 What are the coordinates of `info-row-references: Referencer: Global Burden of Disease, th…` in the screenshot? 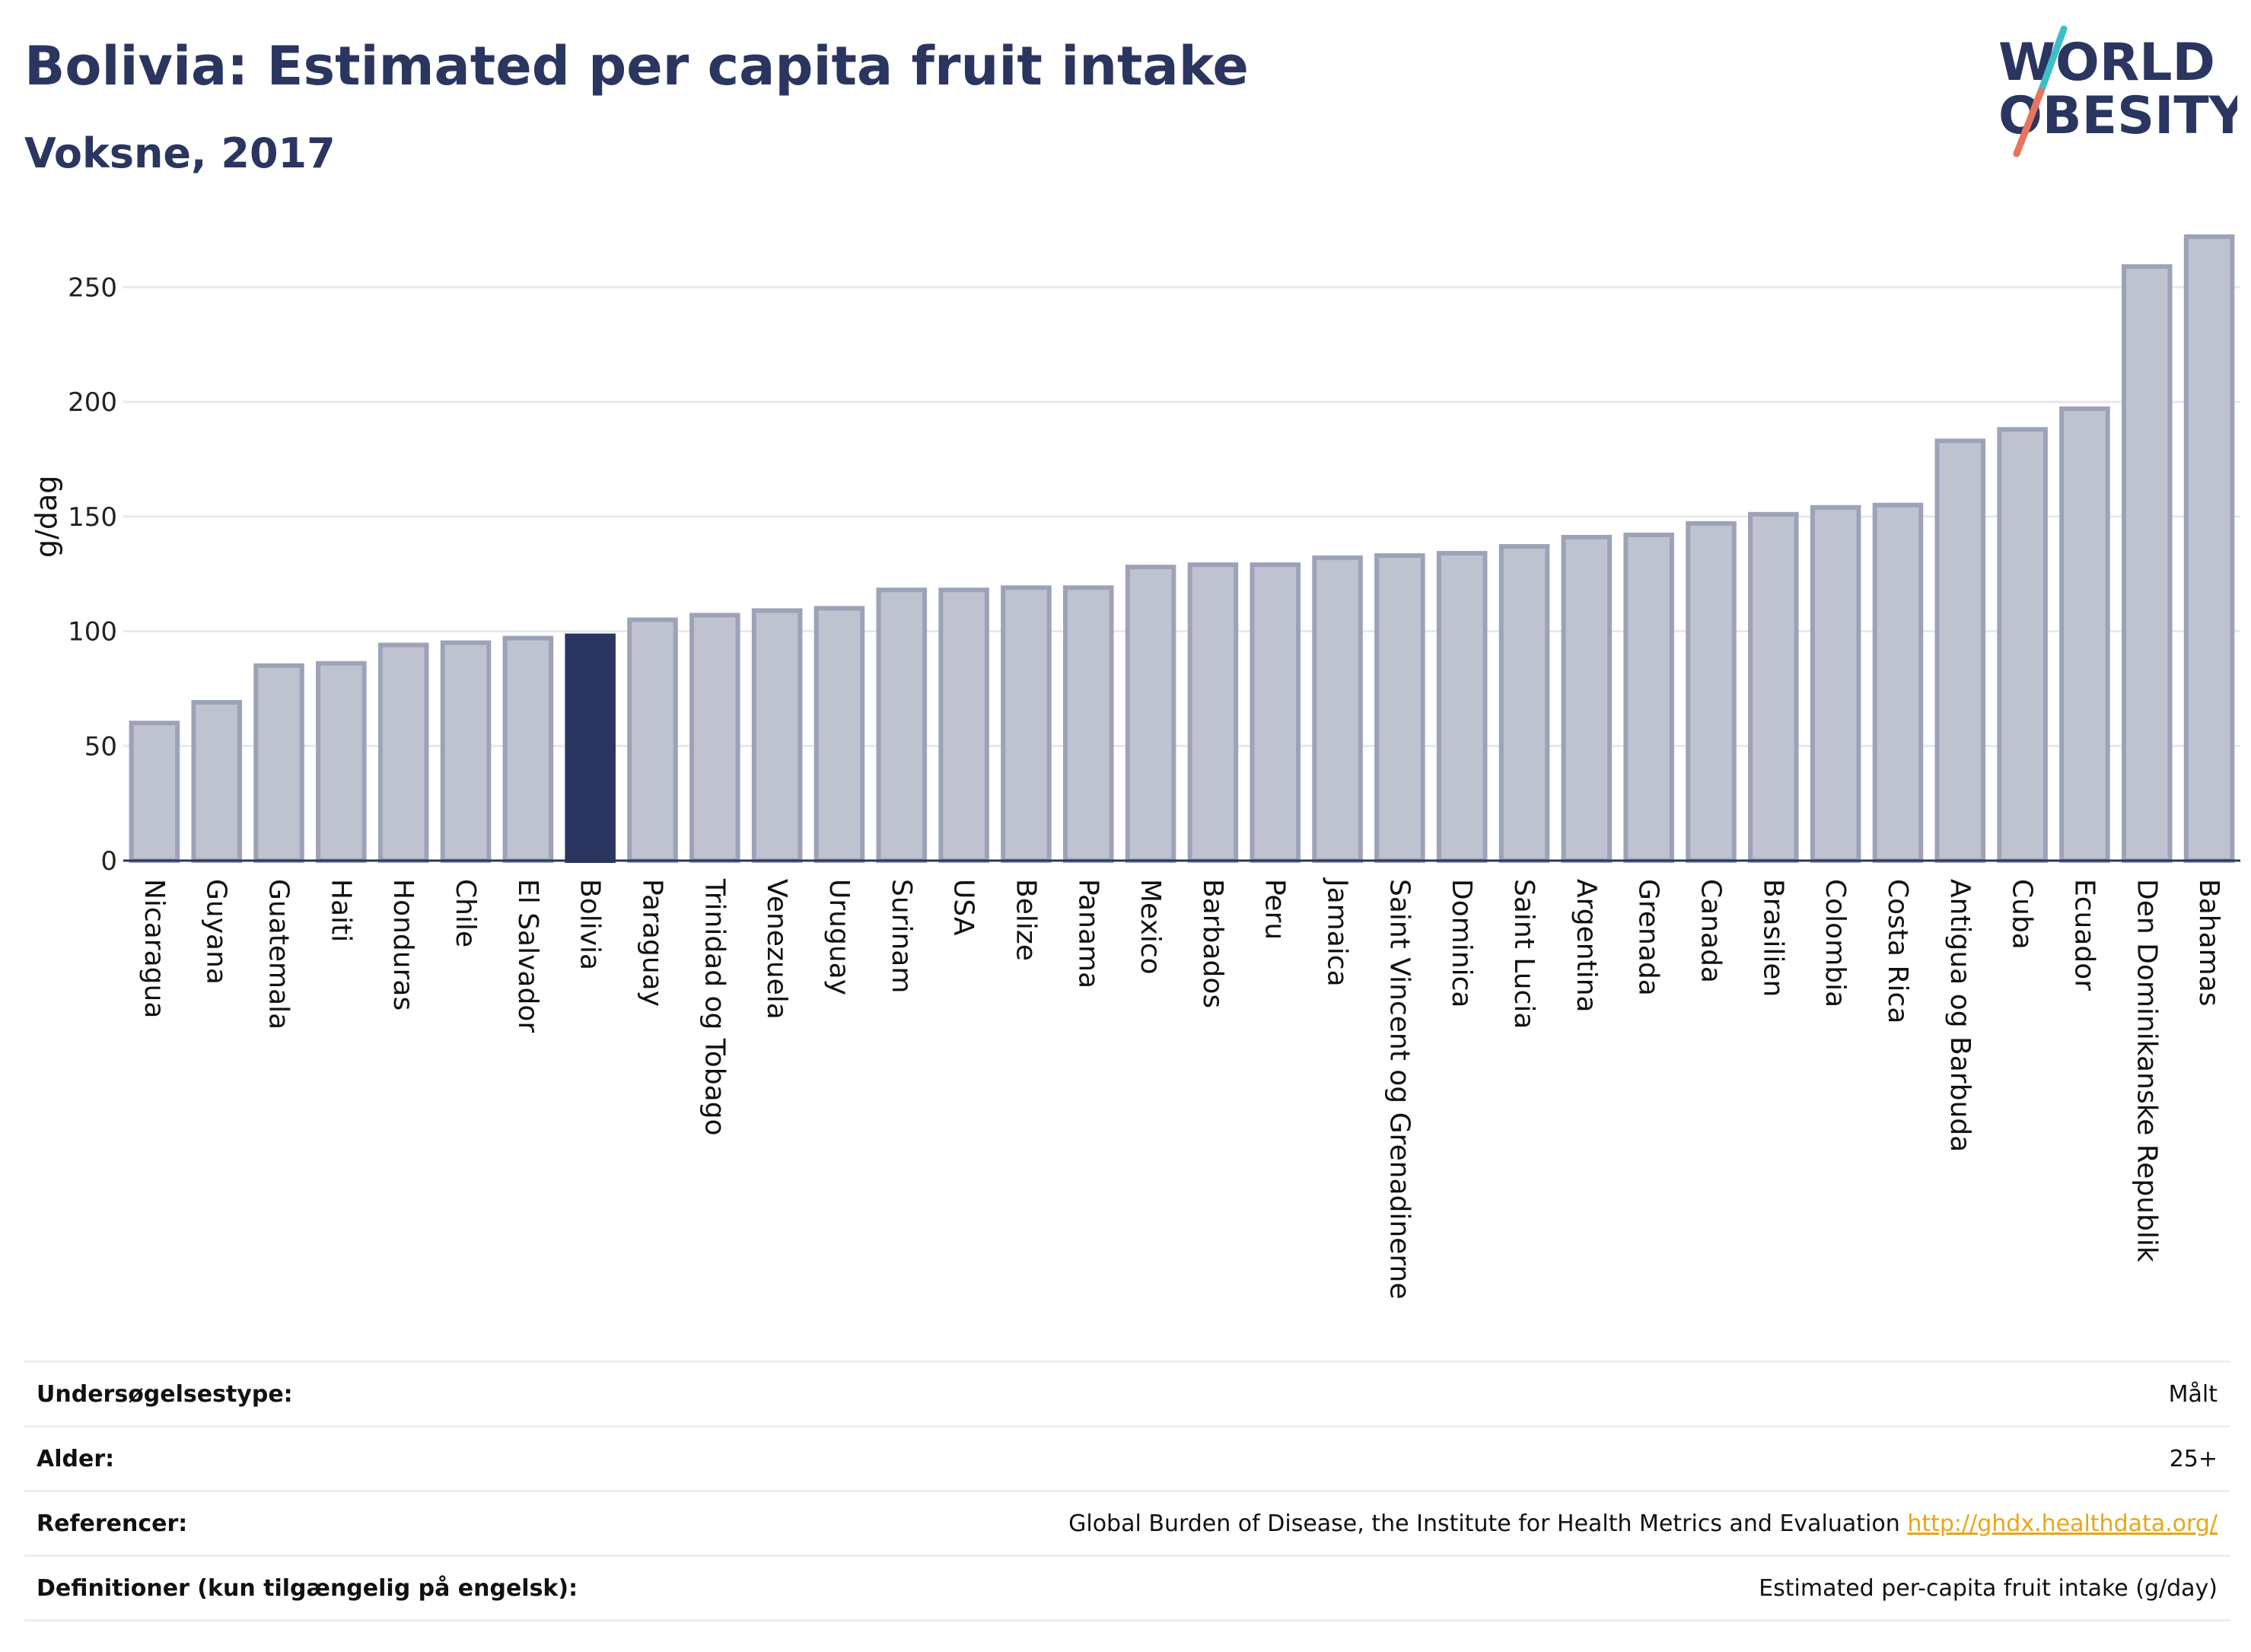 It's located at (1127, 1523).